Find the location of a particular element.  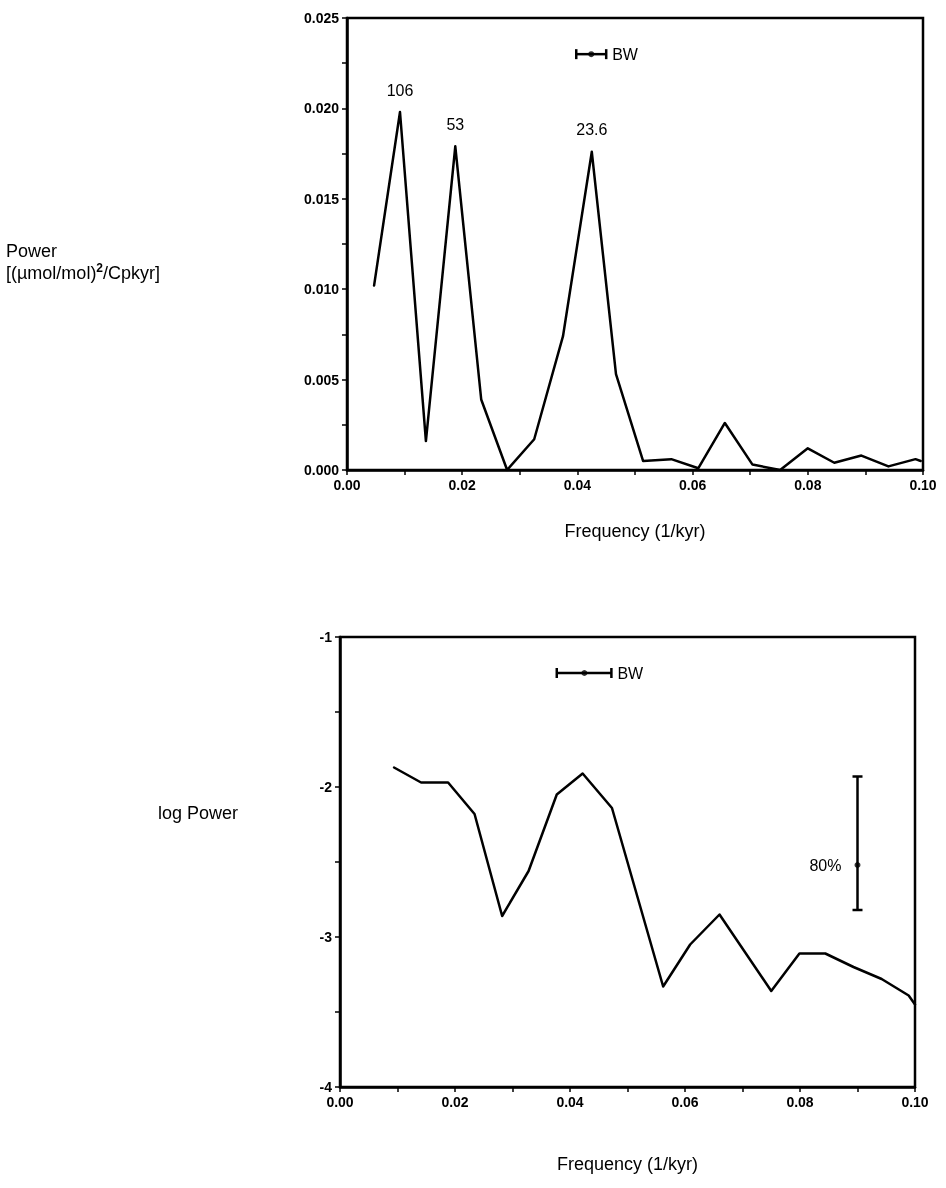

y-tick-label: 0.015 is located at coordinates (321, 198).